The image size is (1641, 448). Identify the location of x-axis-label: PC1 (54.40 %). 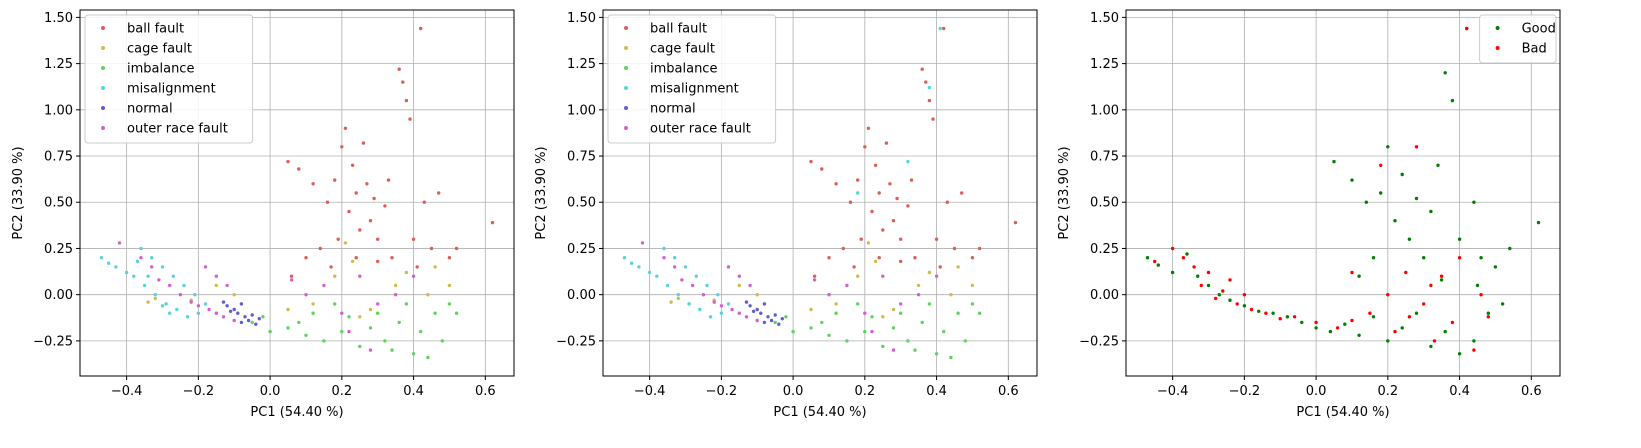
(819, 412).